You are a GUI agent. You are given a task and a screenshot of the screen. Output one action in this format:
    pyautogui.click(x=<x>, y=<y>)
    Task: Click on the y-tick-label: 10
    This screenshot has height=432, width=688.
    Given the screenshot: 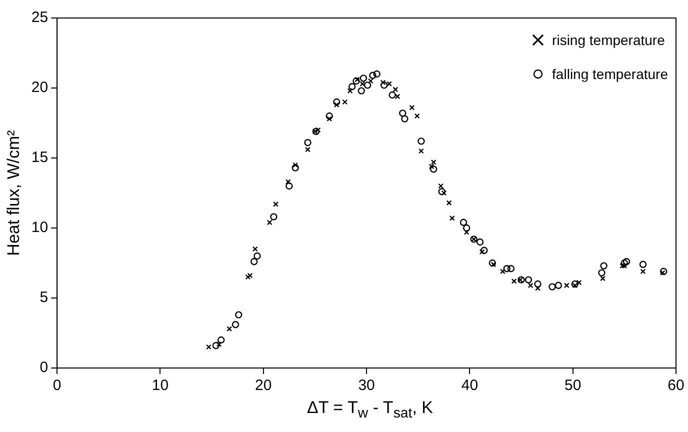 What is the action you would take?
    pyautogui.click(x=39, y=227)
    